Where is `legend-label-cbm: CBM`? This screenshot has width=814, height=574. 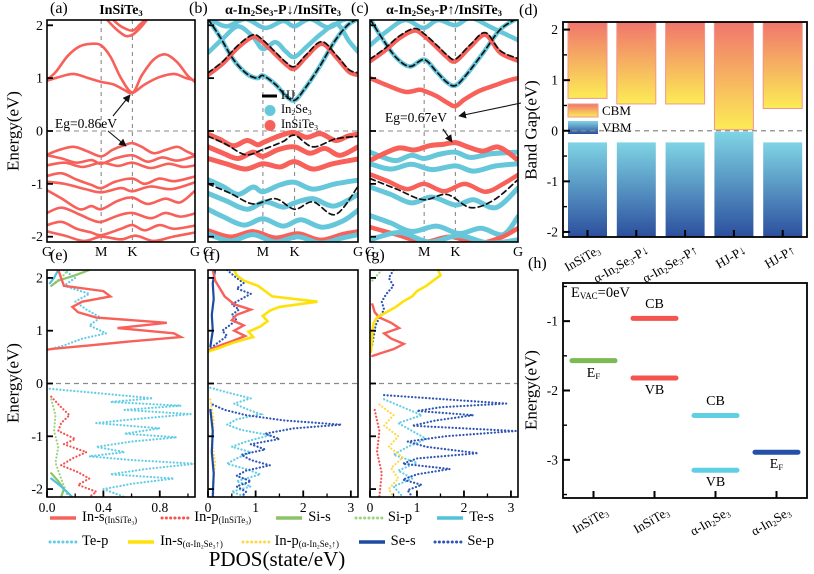
legend-label-cbm: CBM is located at coordinates (616, 110).